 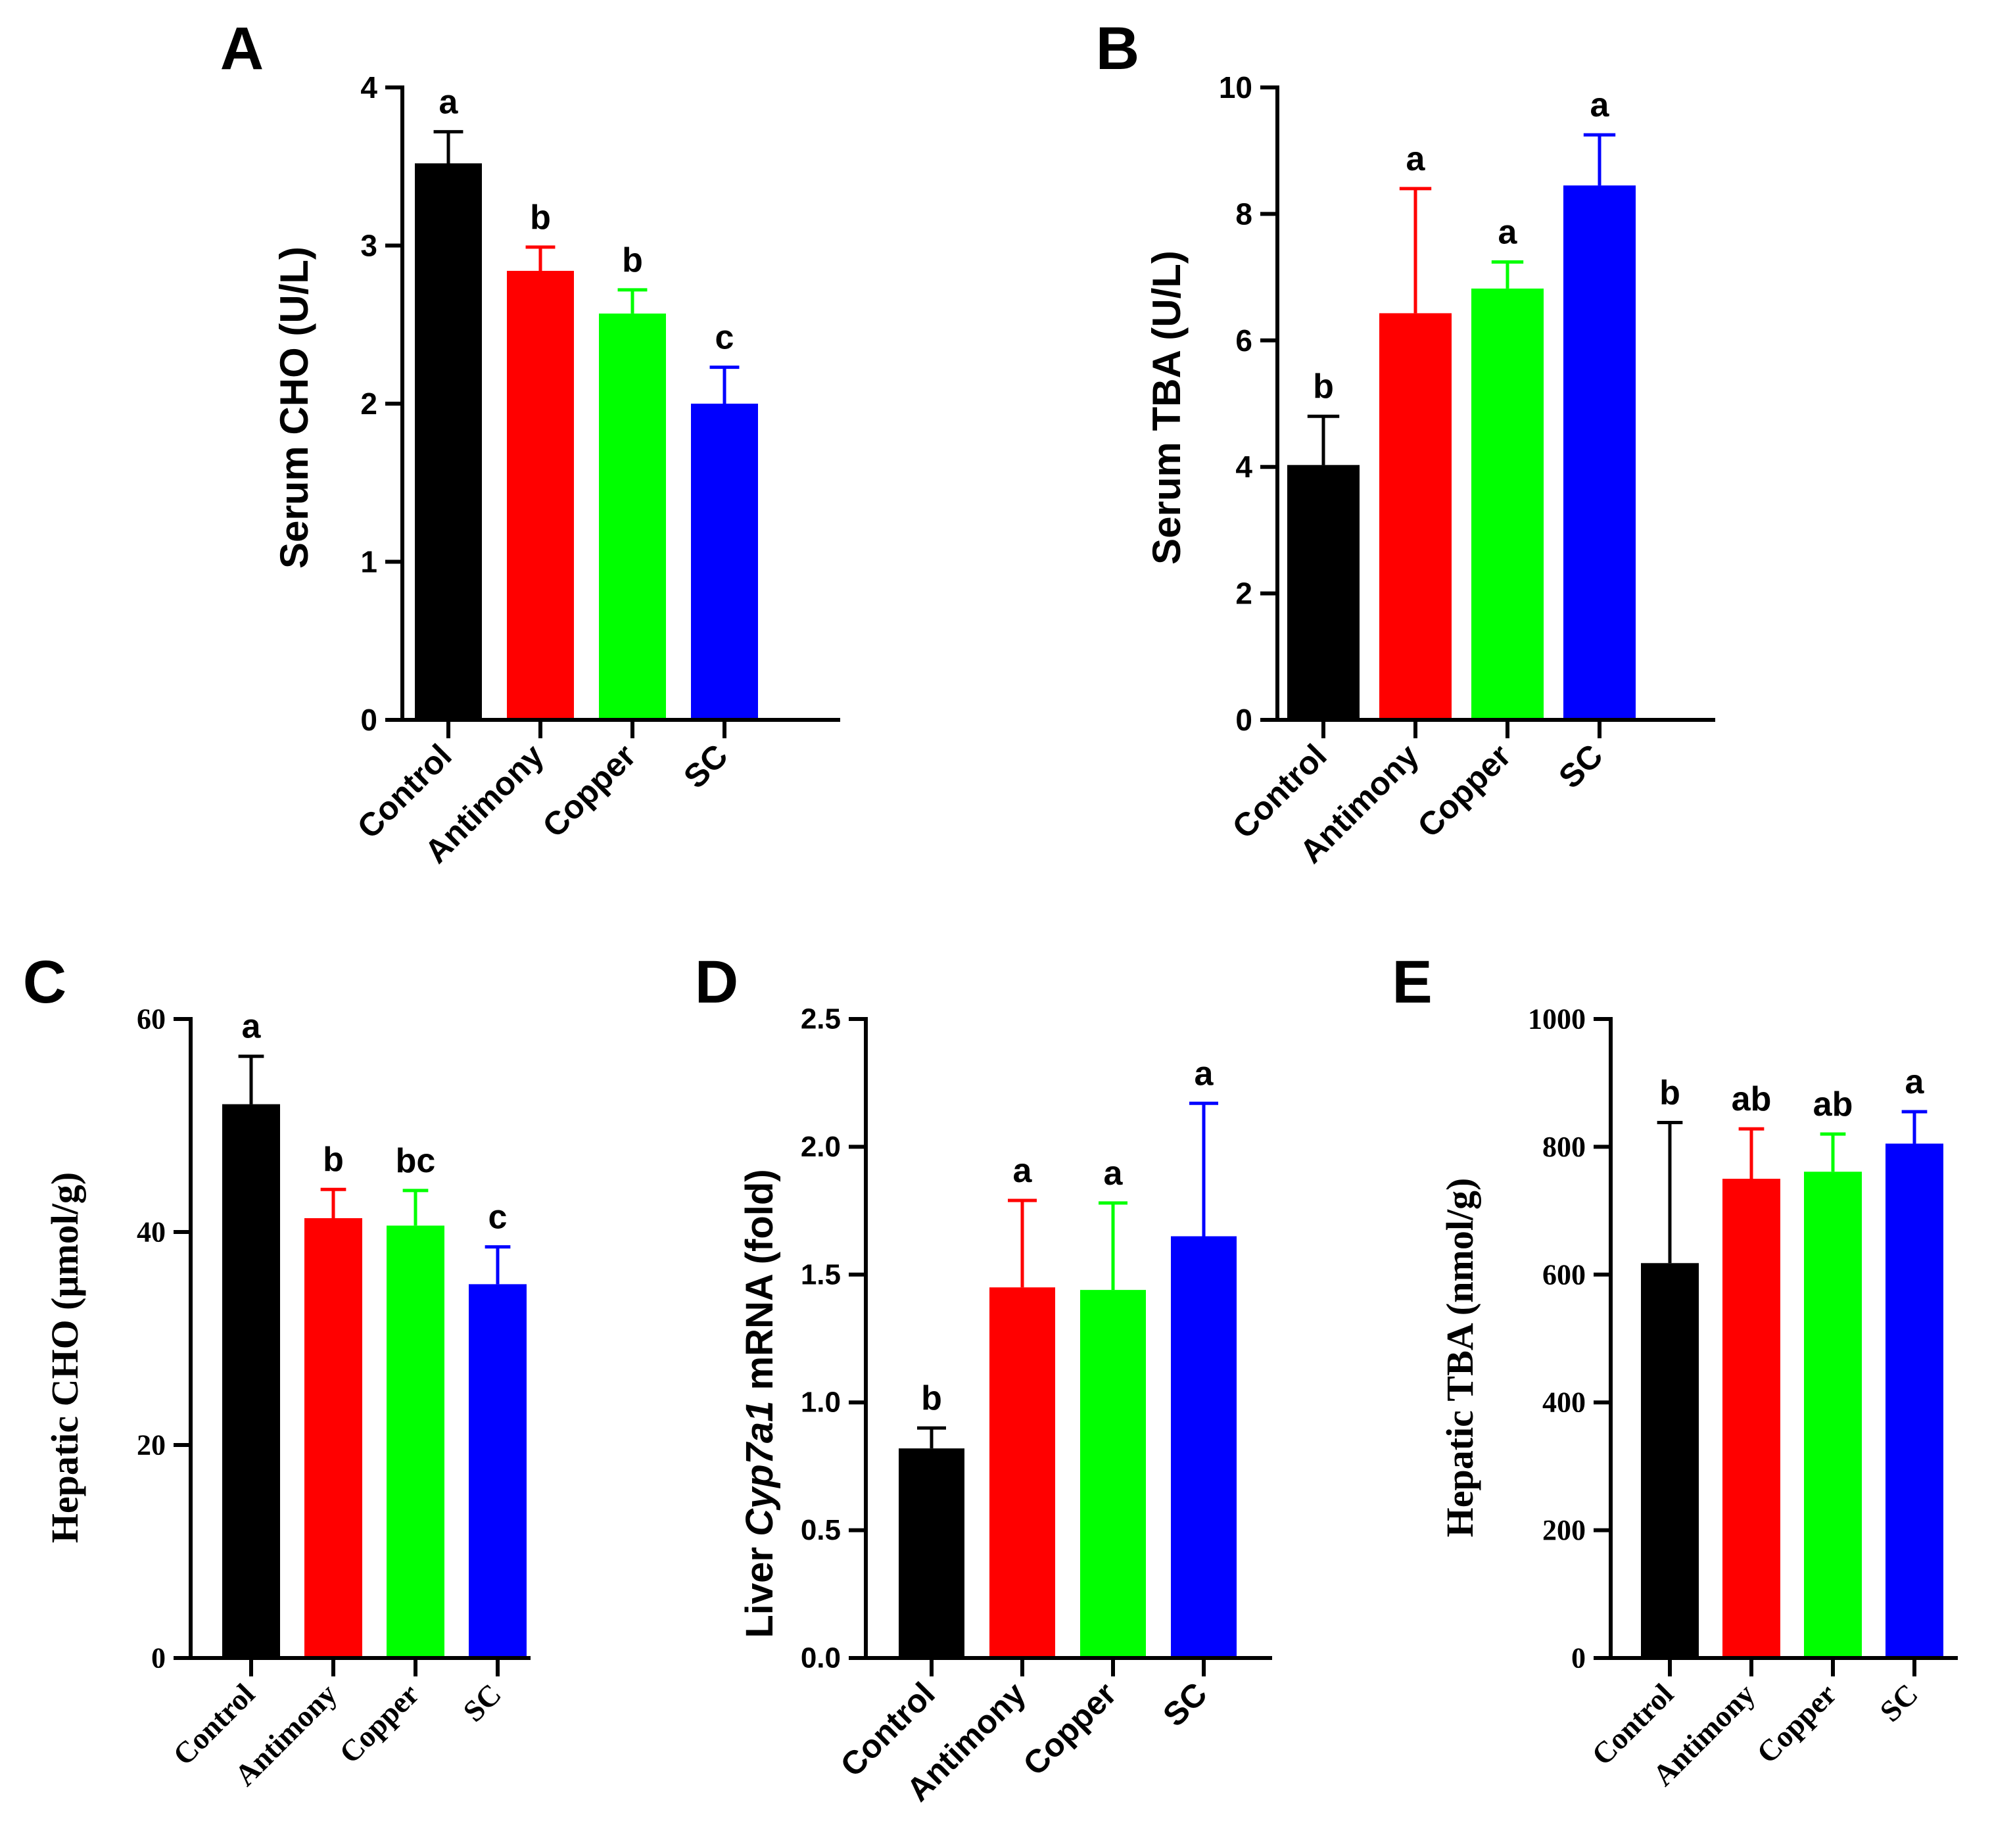 What do you see at coordinates (242, 48) in the screenshot?
I see `panel-a-label: A` at bounding box center [242, 48].